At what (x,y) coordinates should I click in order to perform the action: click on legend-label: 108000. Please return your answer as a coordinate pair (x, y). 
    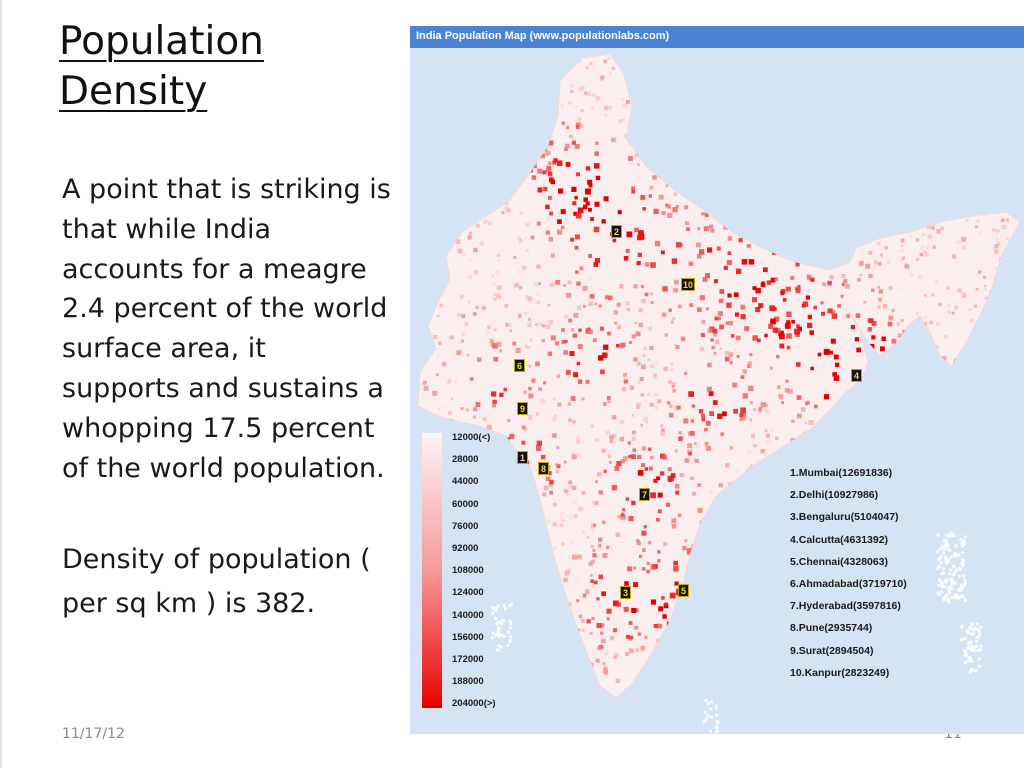
    Looking at the image, I should click on (468, 571).